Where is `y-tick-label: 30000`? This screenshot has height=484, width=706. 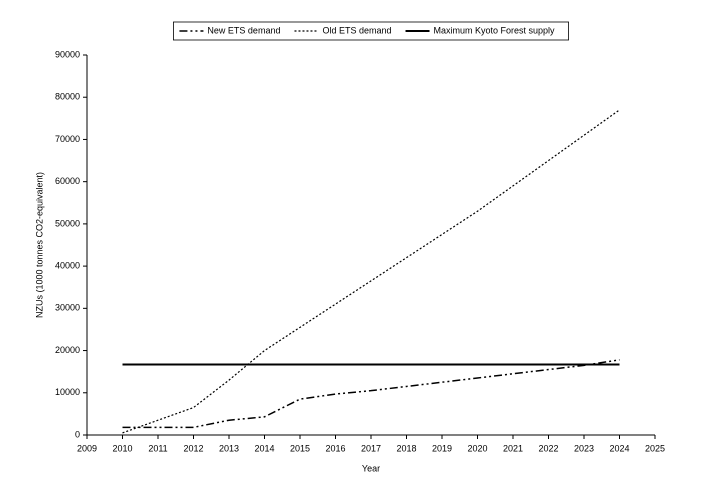
y-tick-label: 30000 is located at coordinates (67, 308).